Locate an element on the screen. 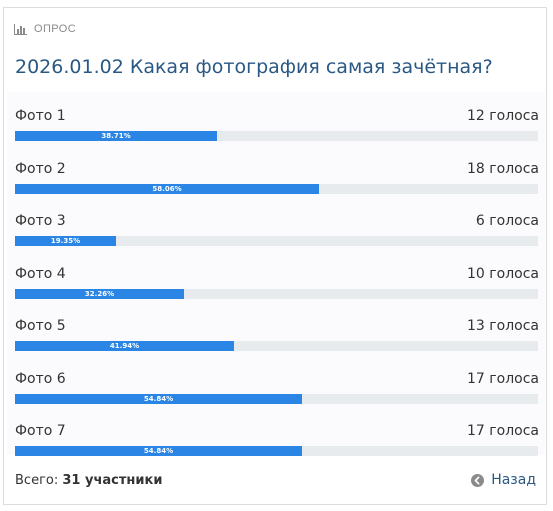 The image size is (553, 511). poll-total-value: 31 участники is located at coordinates (112, 480).